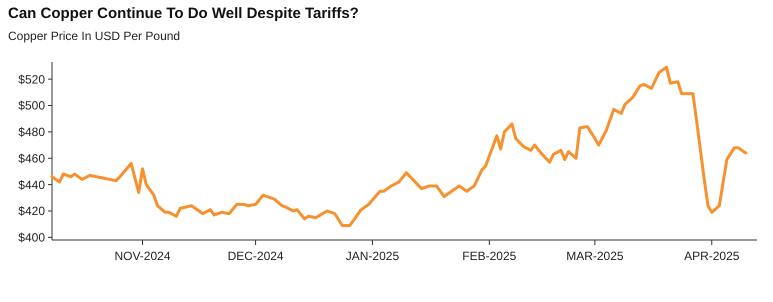 This screenshot has width=773, height=302. What do you see at coordinates (183, 13) in the screenshot?
I see `chart-title: Can Copper Continue To Do Well Despite Tariffs?` at bounding box center [183, 13].